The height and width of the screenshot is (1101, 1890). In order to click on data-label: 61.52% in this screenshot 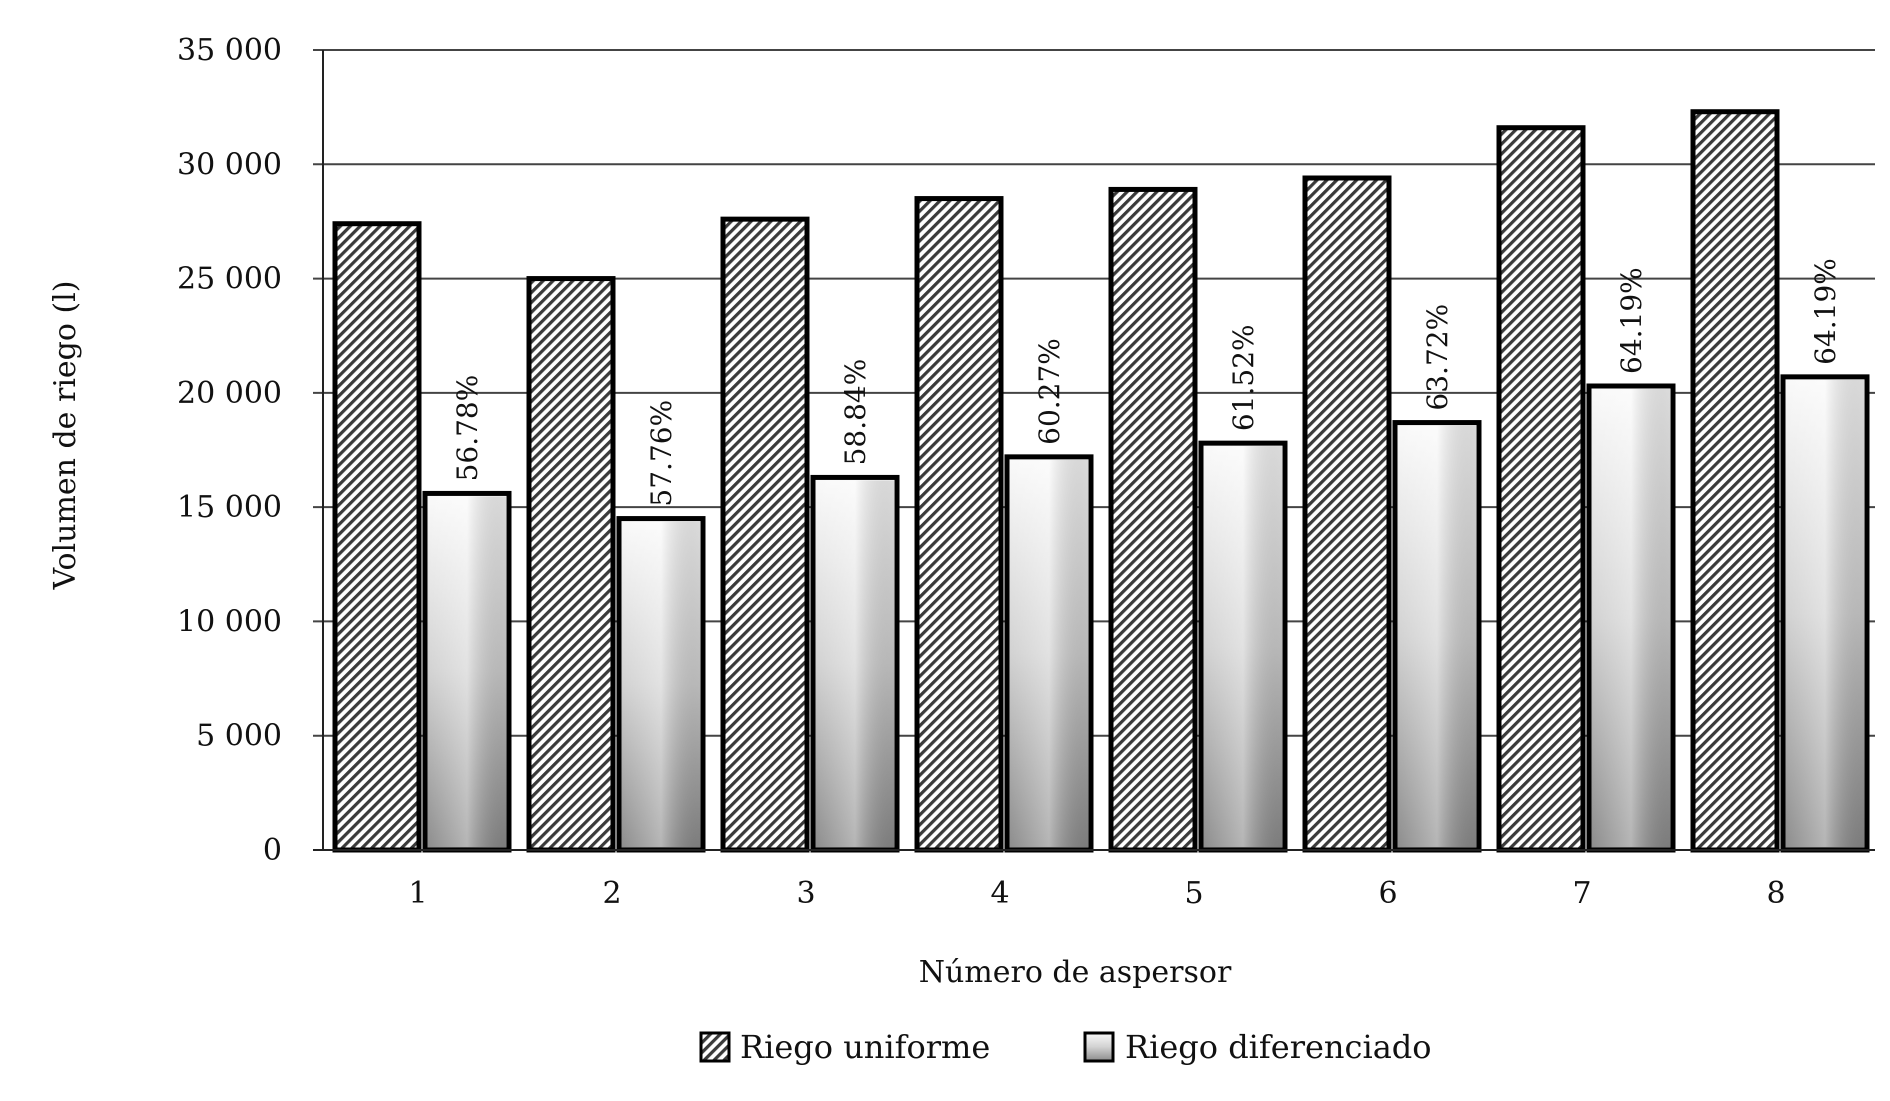, I will do `click(1243, 377)`.